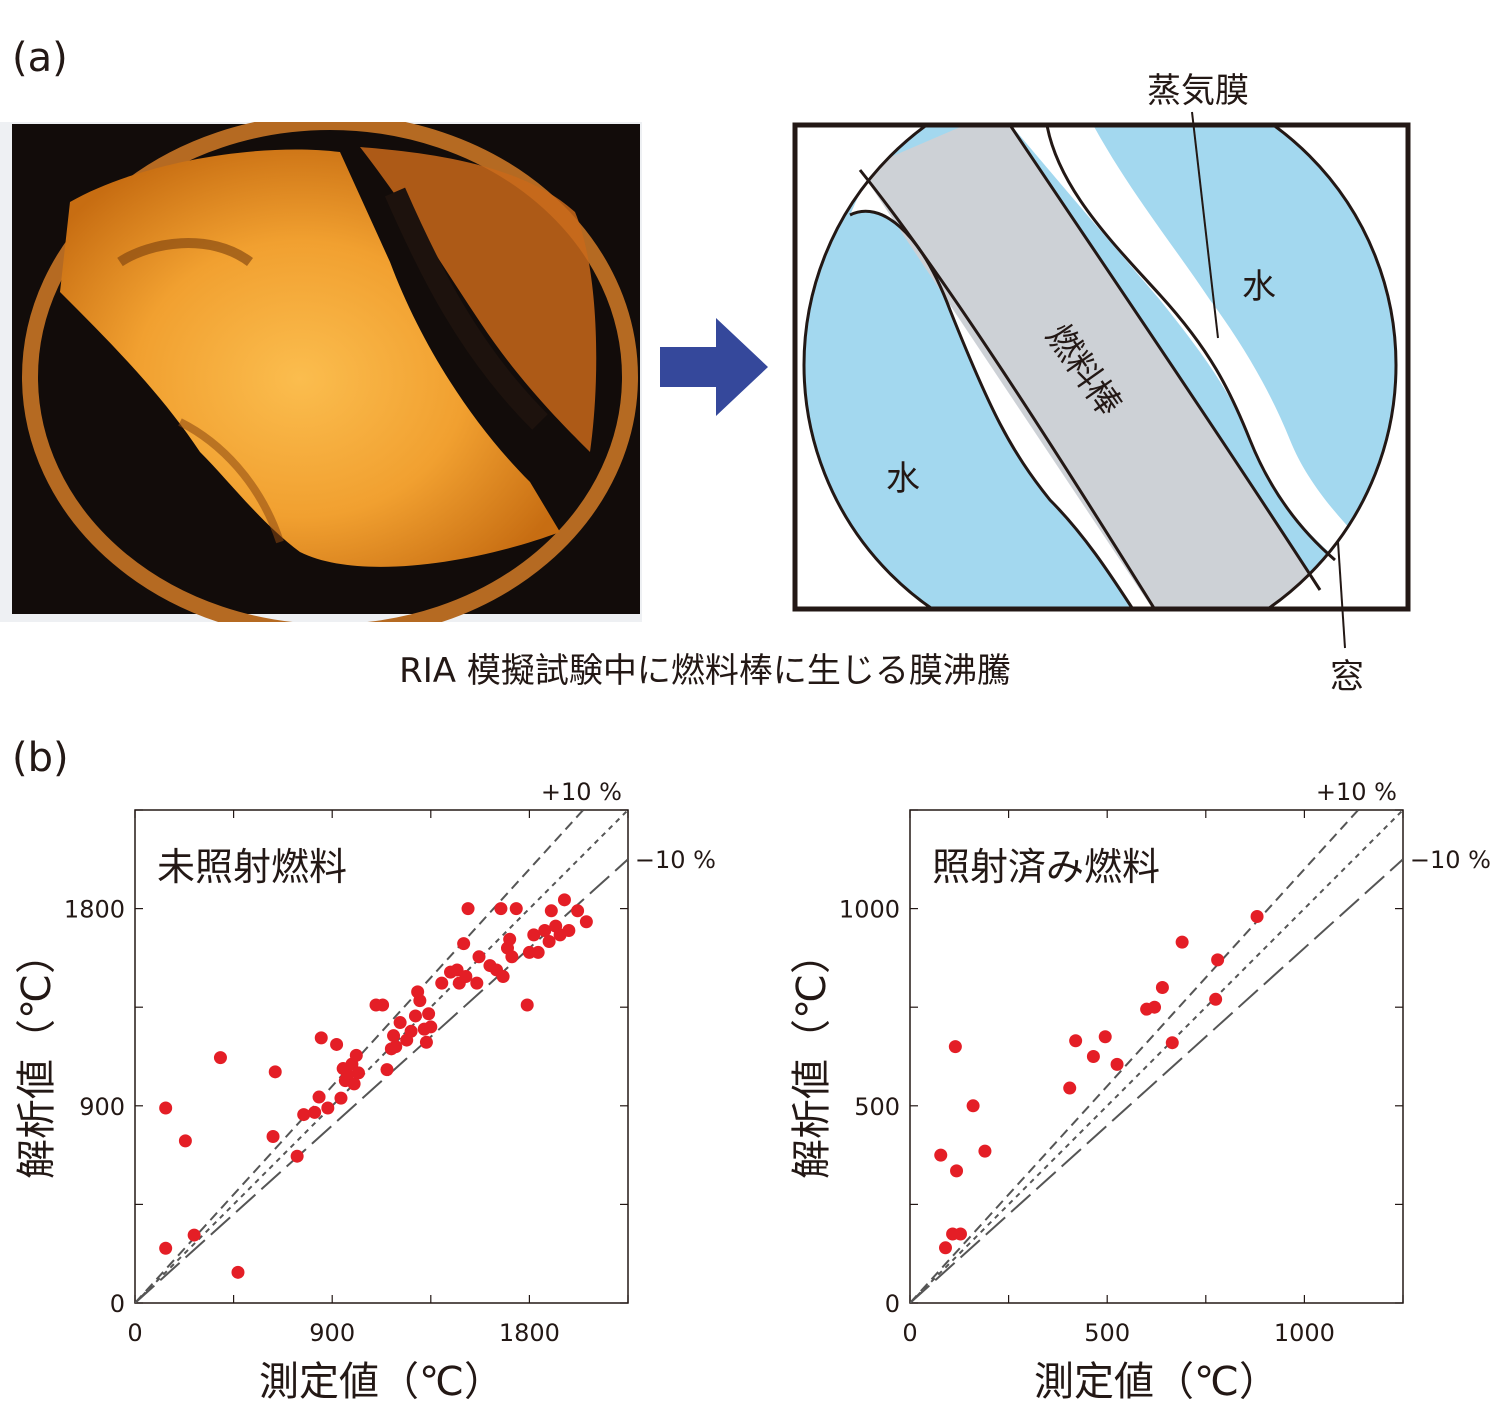 This screenshot has height=1427, width=1500. Describe the element at coordinates (252, 867) in the screenshot. I see `chart-title: 未照射燃料` at that location.